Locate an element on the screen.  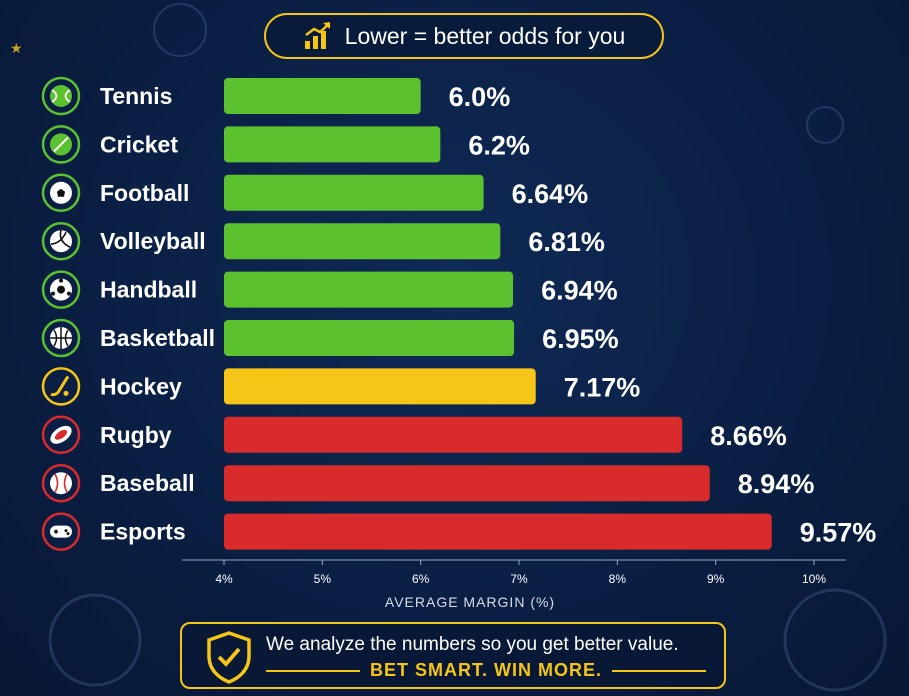
category-label: Rugby is located at coordinates (136, 435).